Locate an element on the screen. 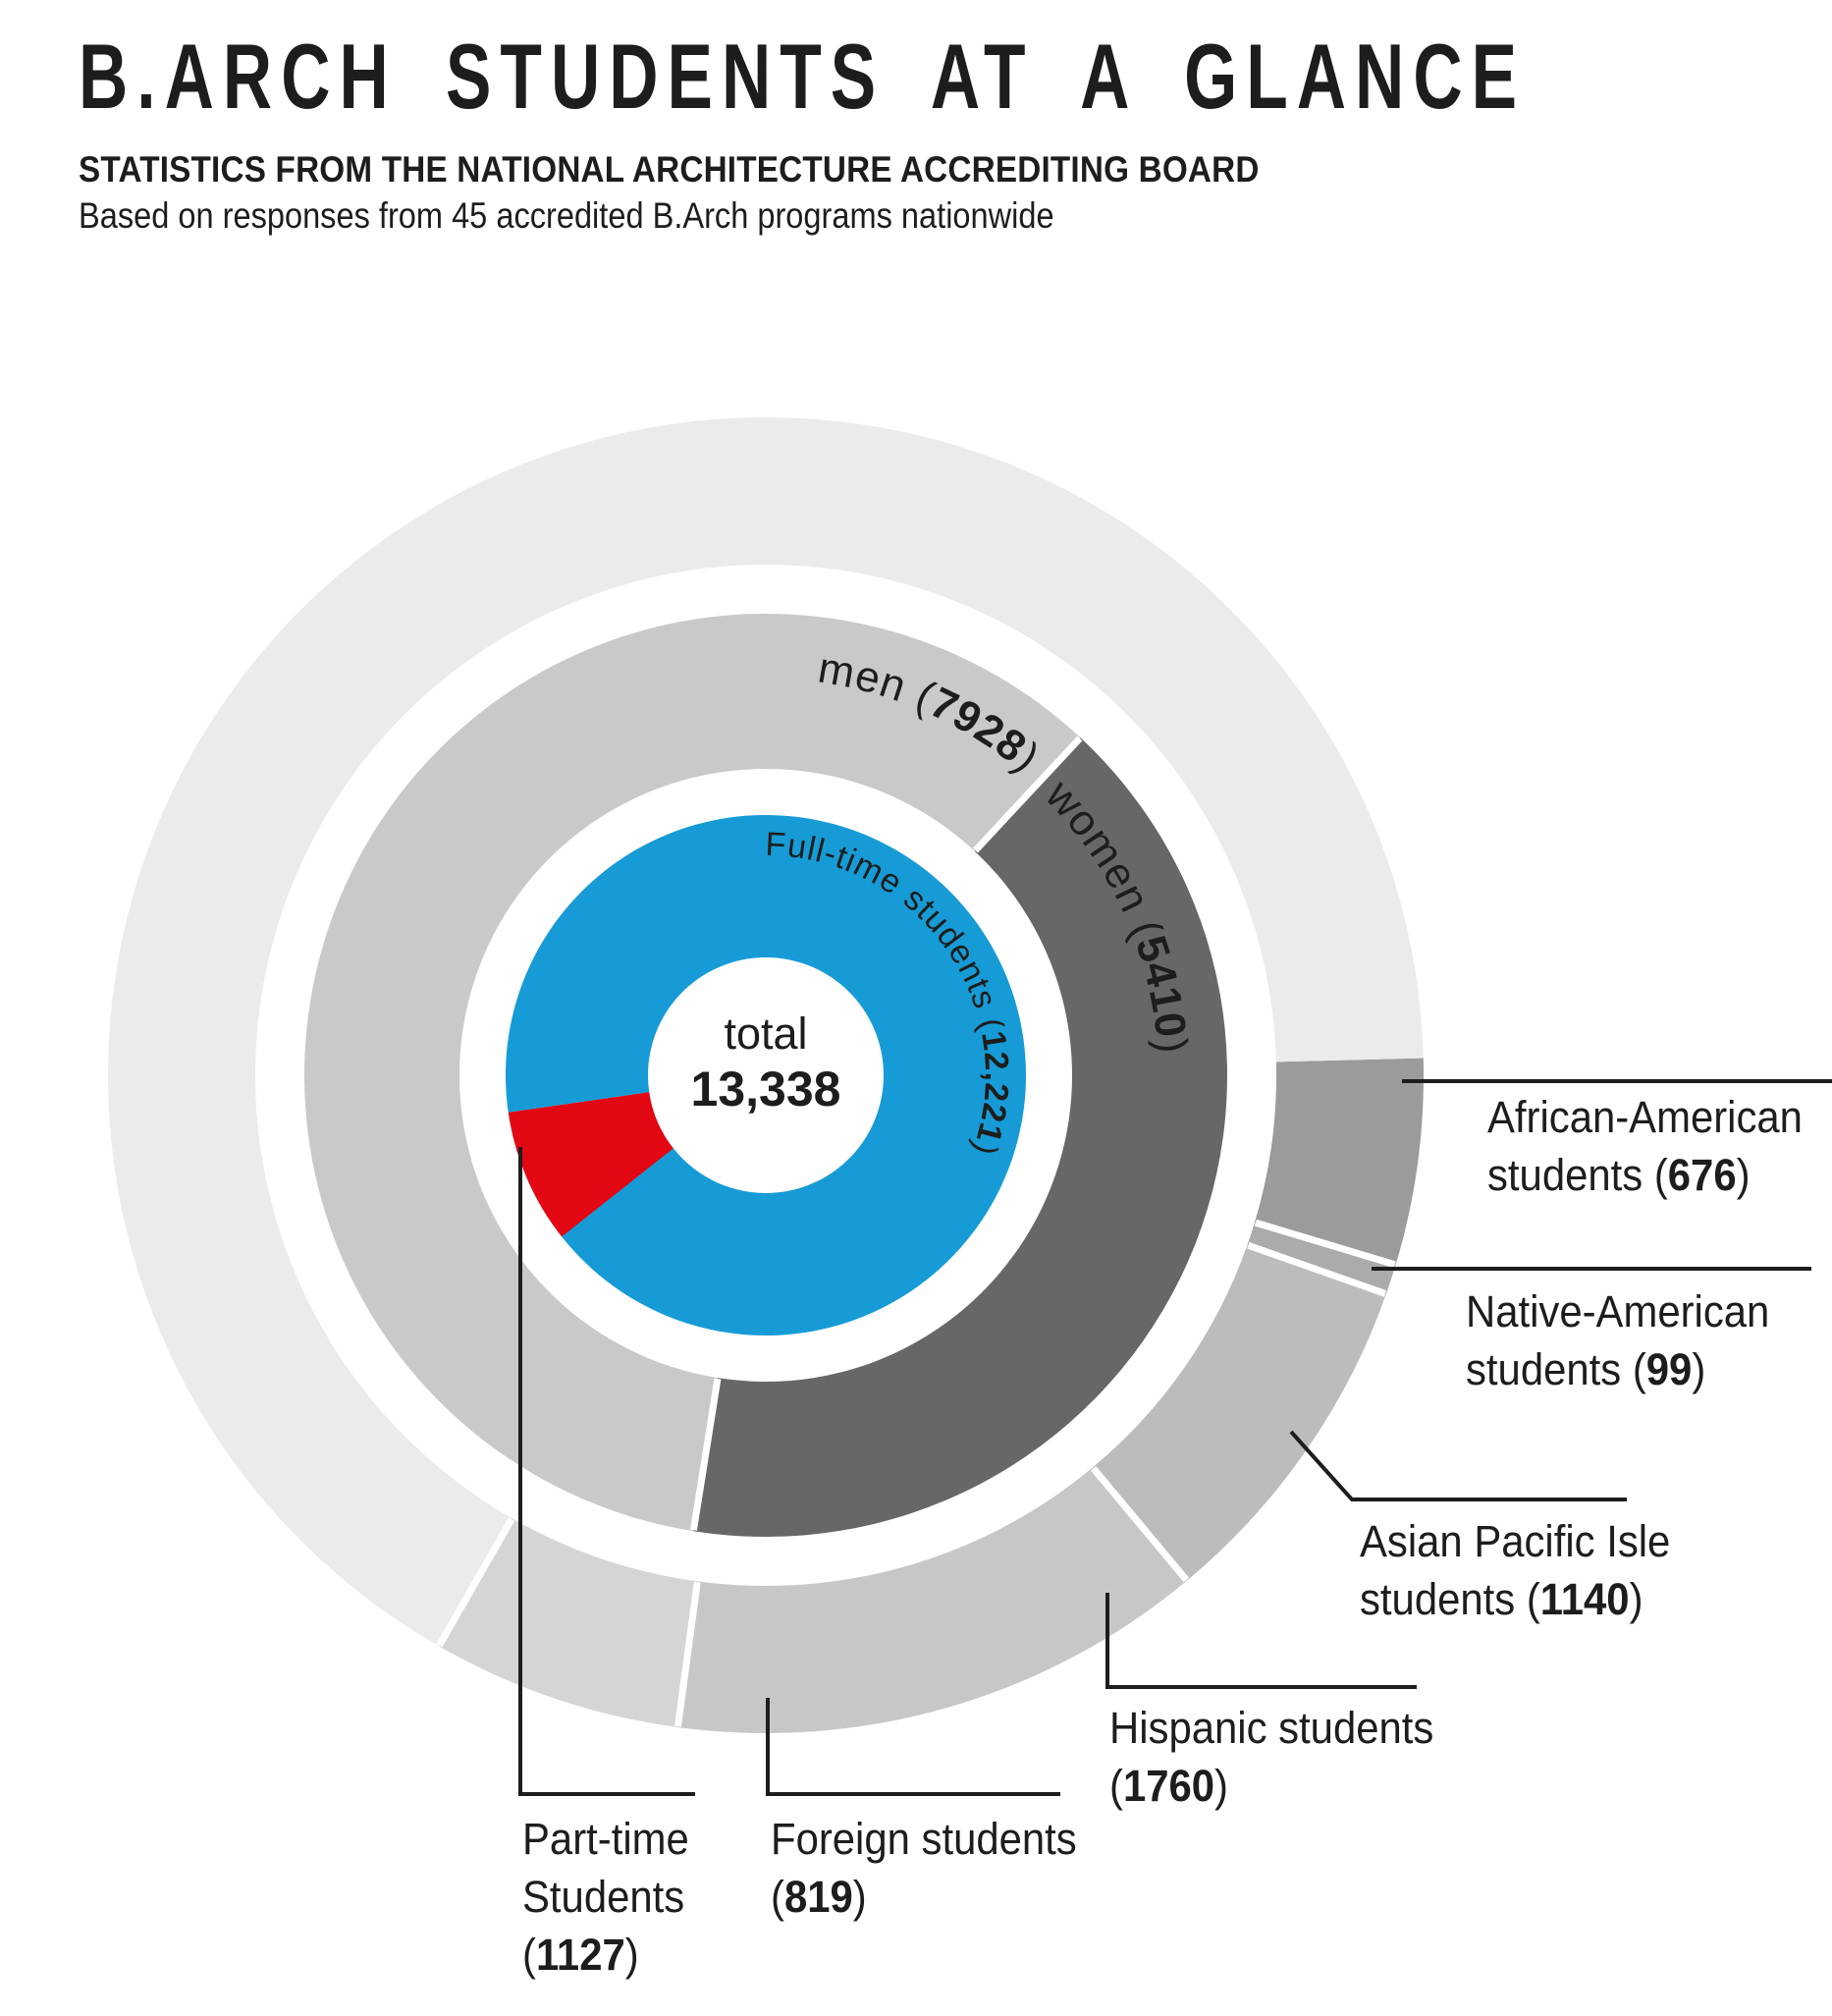  segment-part-time is located at coordinates (591, 1165).